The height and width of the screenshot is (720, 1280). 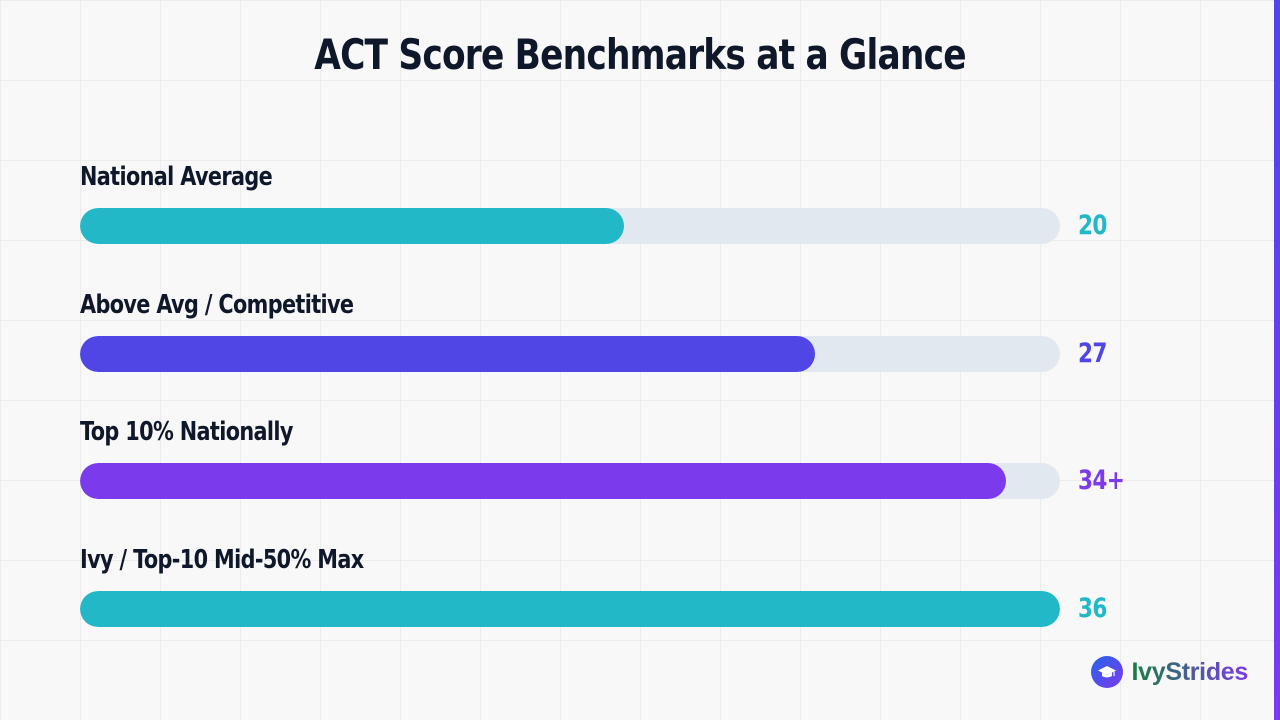 I want to click on bar-label: Ivy / Top-10 Mid-50% Max, so click(x=222, y=559).